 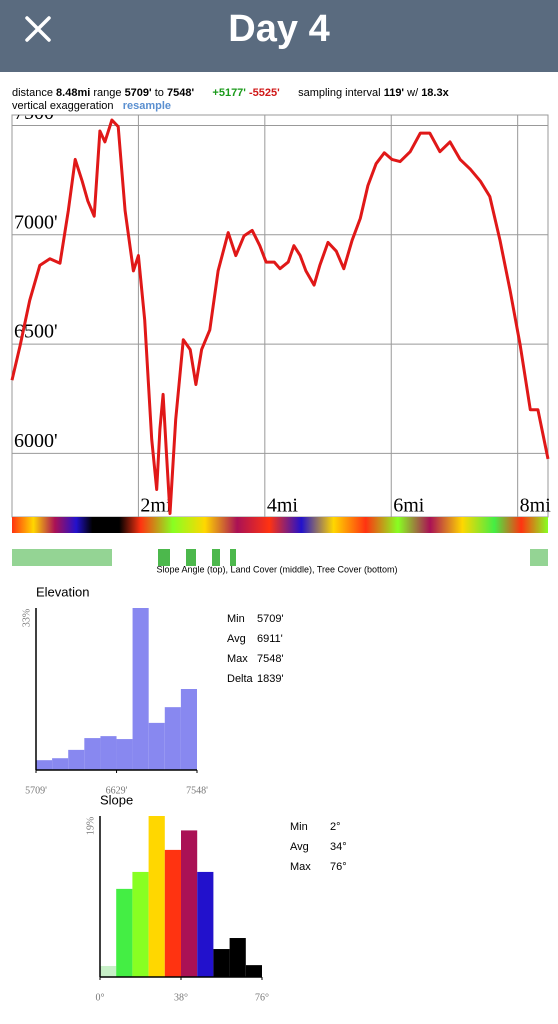 I want to click on y-tick-label: 6000', so click(x=36, y=441).